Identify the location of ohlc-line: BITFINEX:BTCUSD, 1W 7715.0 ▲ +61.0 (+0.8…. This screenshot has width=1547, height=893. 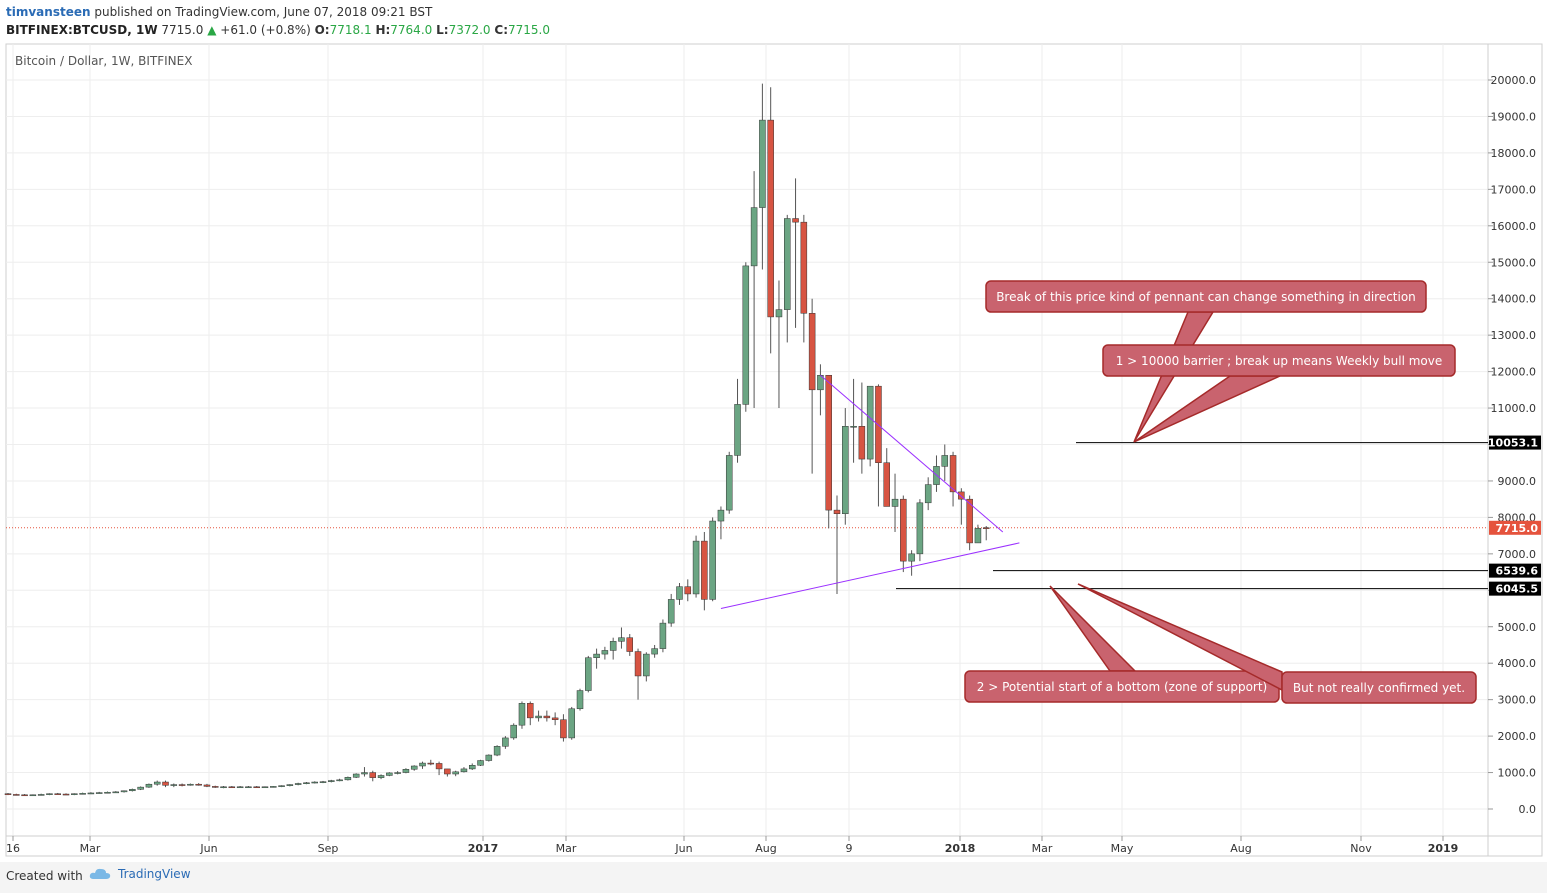
(278, 30).